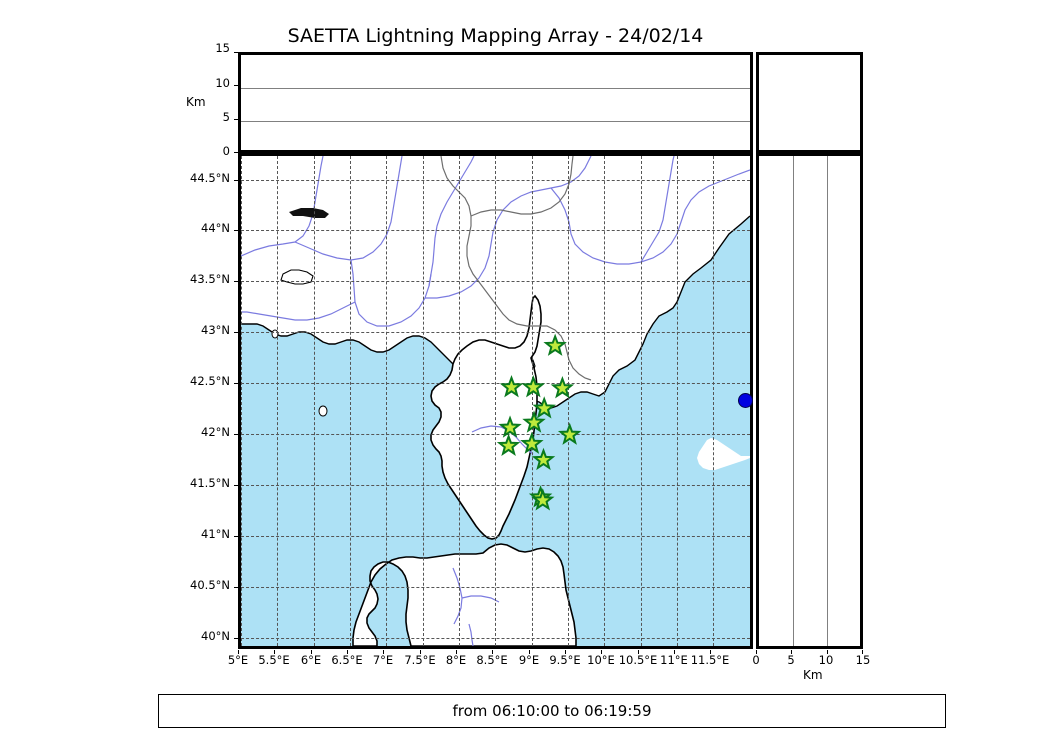  I want to click on map-xtick-9: 9°E, so click(529, 660).